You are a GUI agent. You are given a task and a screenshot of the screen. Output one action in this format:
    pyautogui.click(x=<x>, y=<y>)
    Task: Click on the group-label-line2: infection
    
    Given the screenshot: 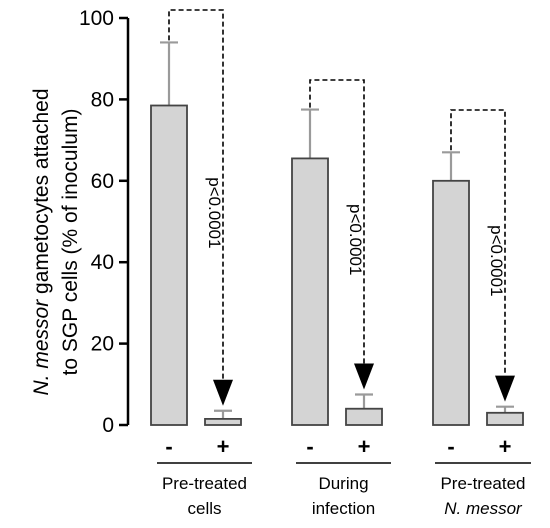 What is the action you would take?
    pyautogui.click(x=343, y=508)
    